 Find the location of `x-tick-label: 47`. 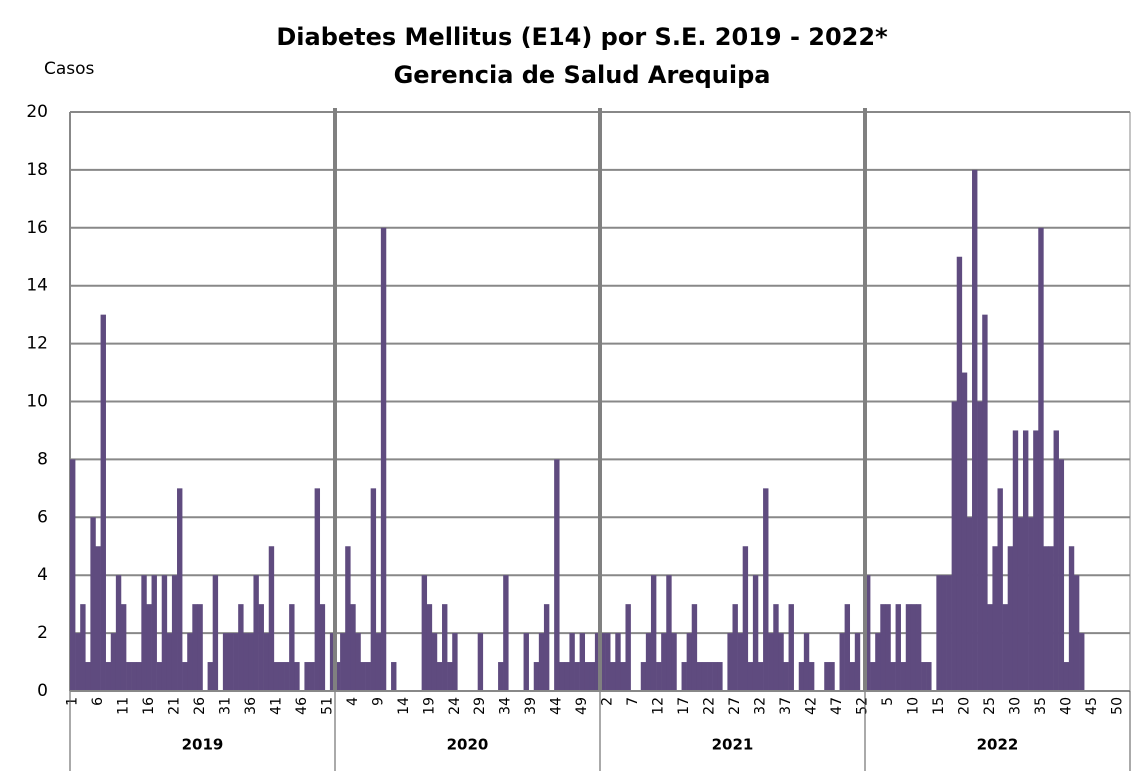

x-tick-label: 47 is located at coordinates (837, 706).